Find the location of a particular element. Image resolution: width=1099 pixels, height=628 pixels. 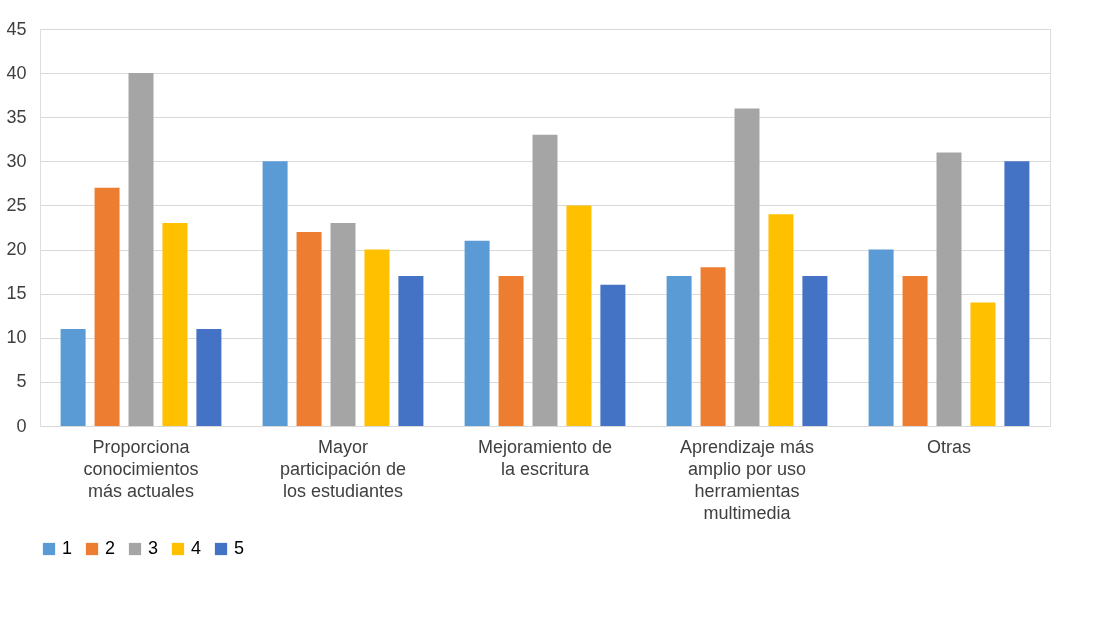

y-tick-label: 0 is located at coordinates (21, 425).